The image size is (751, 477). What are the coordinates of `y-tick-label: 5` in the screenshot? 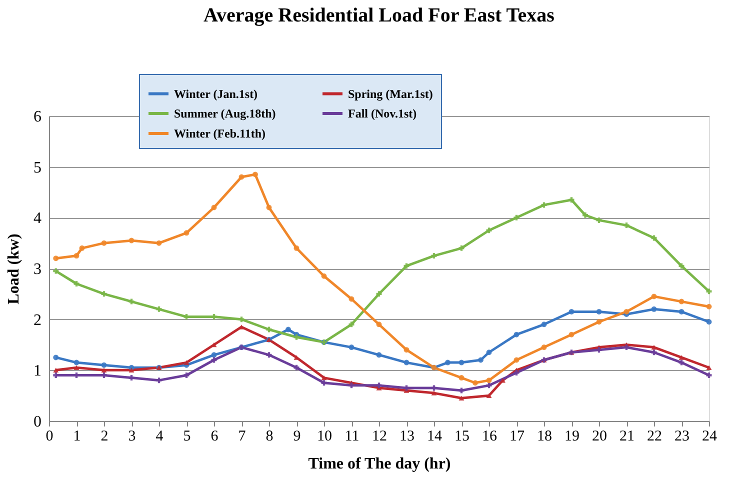 It's located at (38, 167).